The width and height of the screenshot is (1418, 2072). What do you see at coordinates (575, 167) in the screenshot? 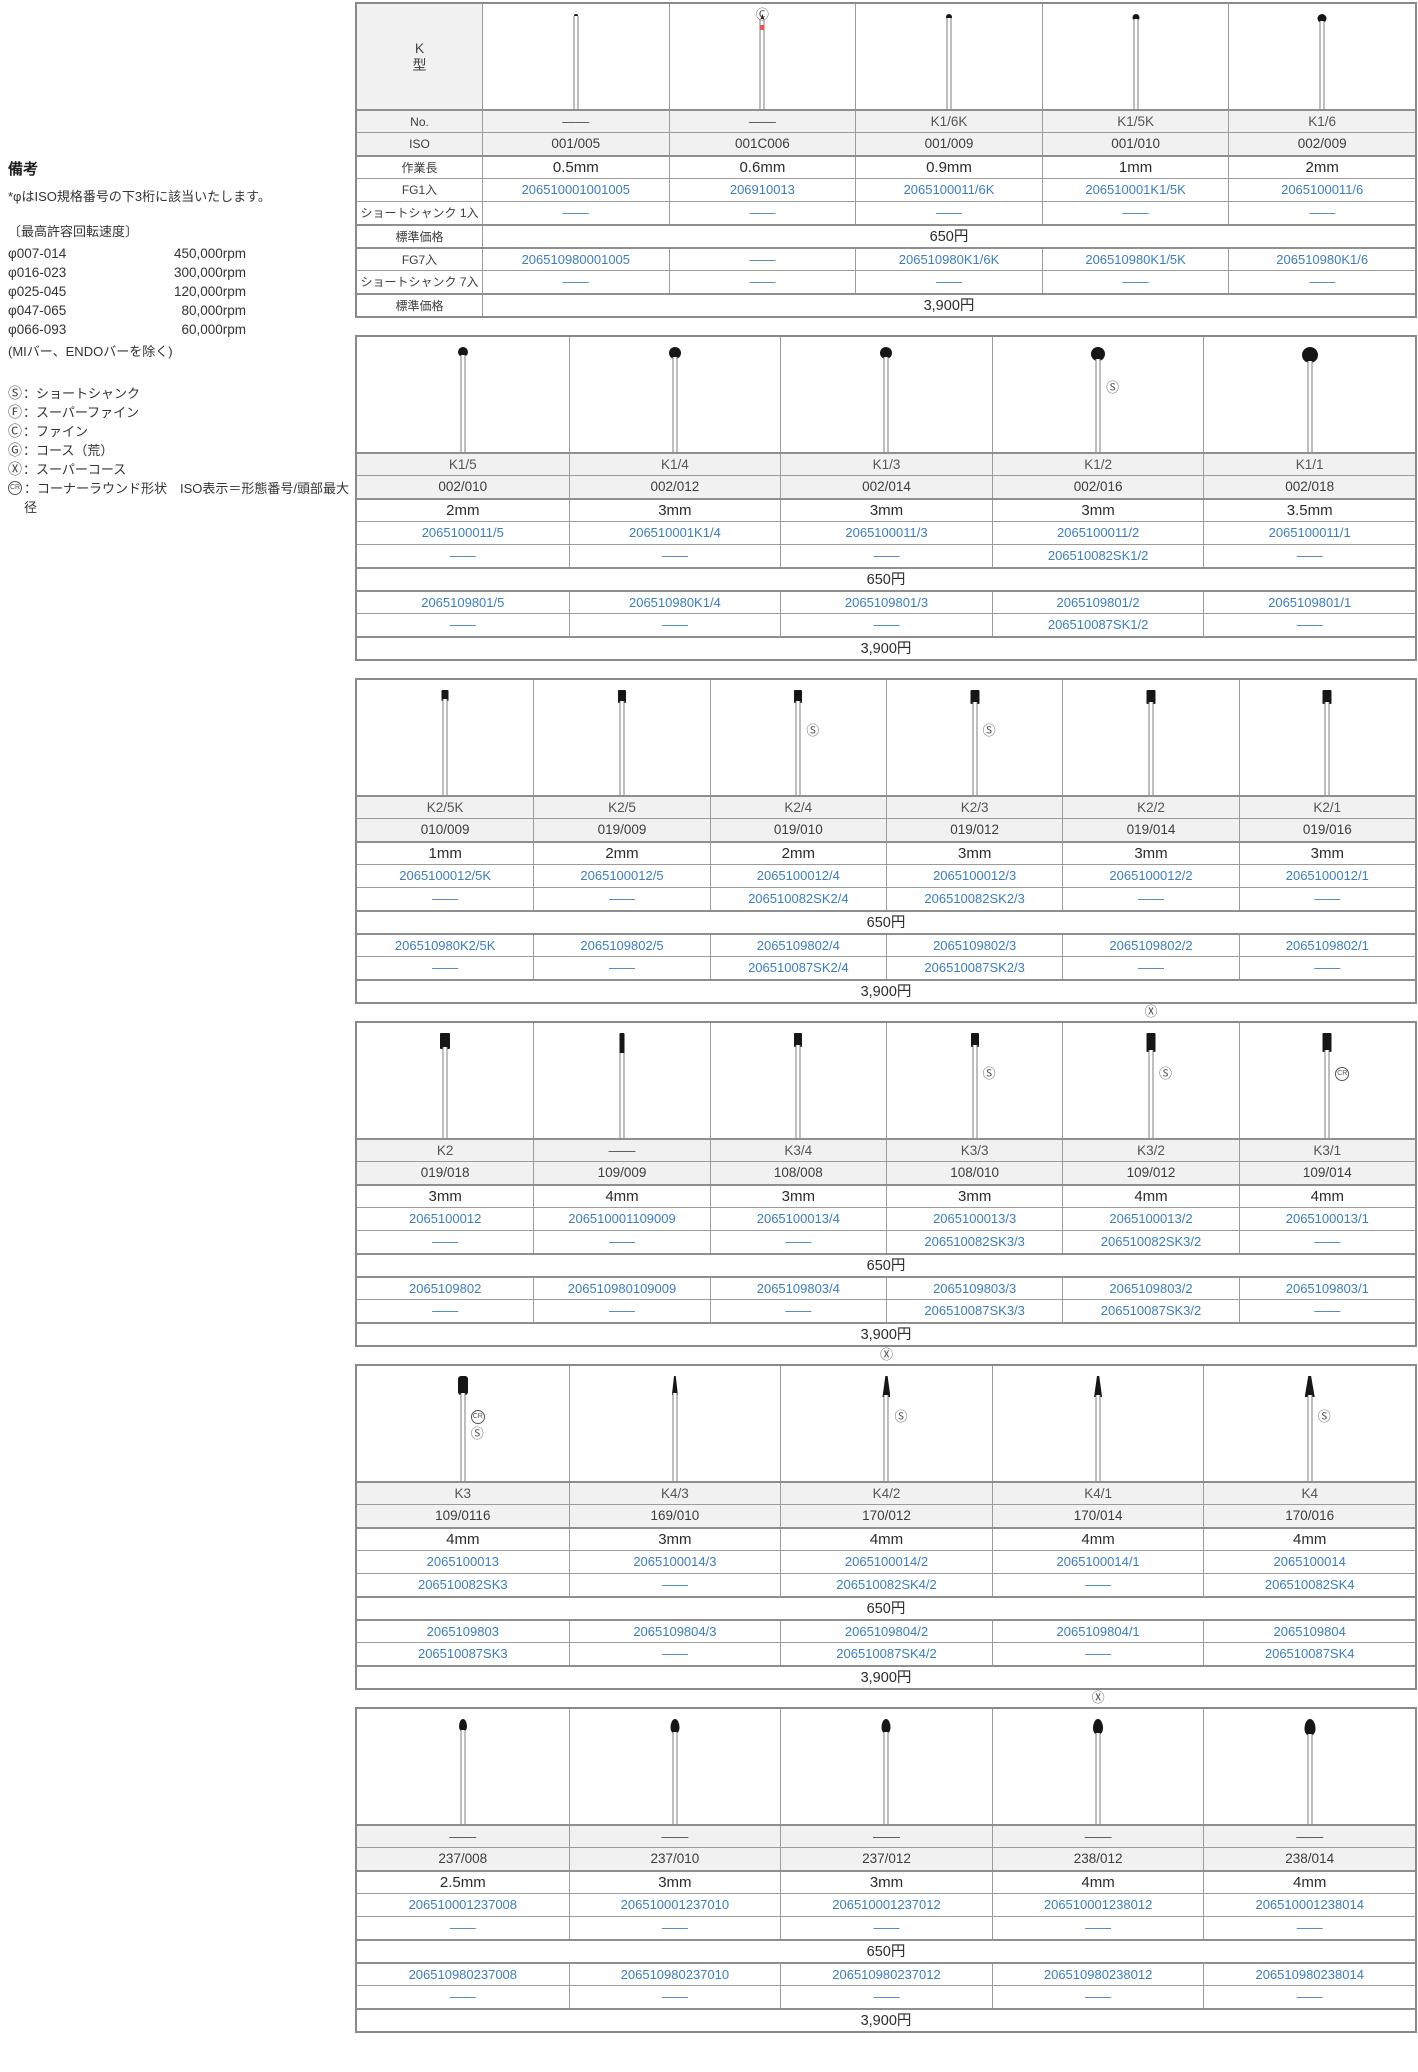
I see `cell-length: 0.5mm` at bounding box center [575, 167].